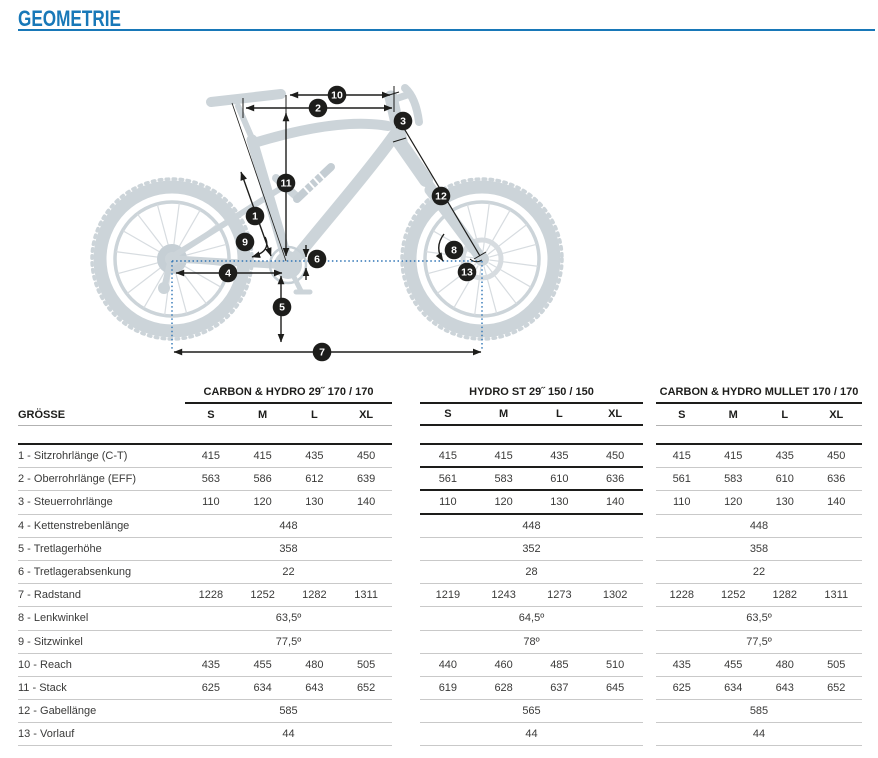 Image resolution: width=878 pixels, height=758 pixels. What do you see at coordinates (759, 480) in the screenshot?
I see `table-row: 561 583 610 636` at bounding box center [759, 480].